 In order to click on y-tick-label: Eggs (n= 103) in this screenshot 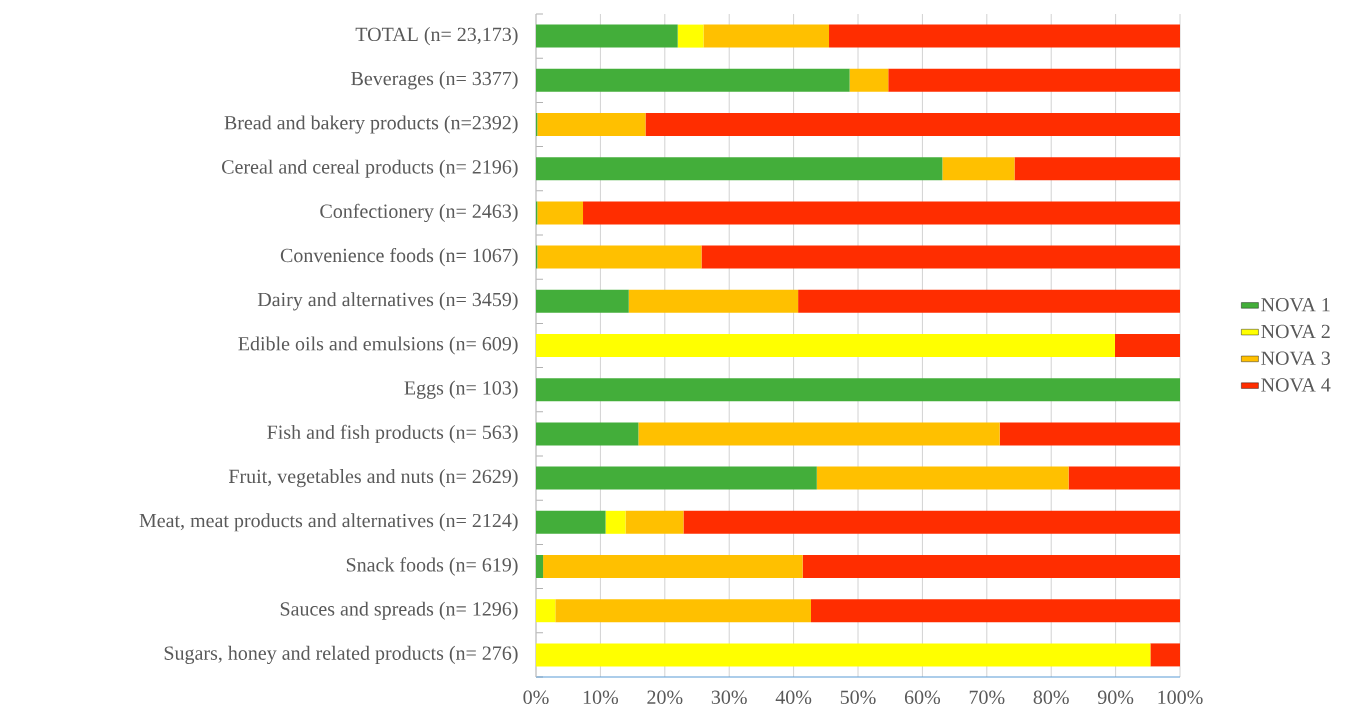, I will do `click(461, 389)`.